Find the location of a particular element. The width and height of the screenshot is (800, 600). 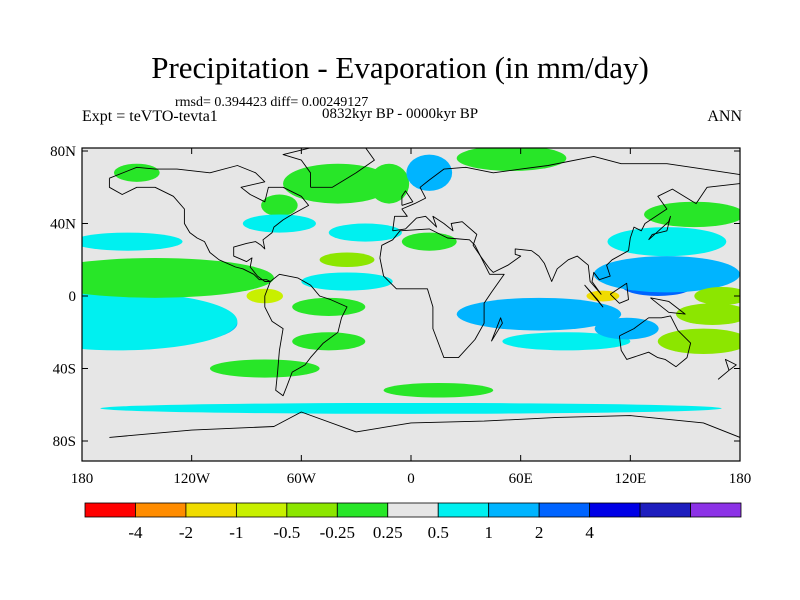

chart-title: Precipitation - Evaporation (in mm/day) is located at coordinates (400, 67).